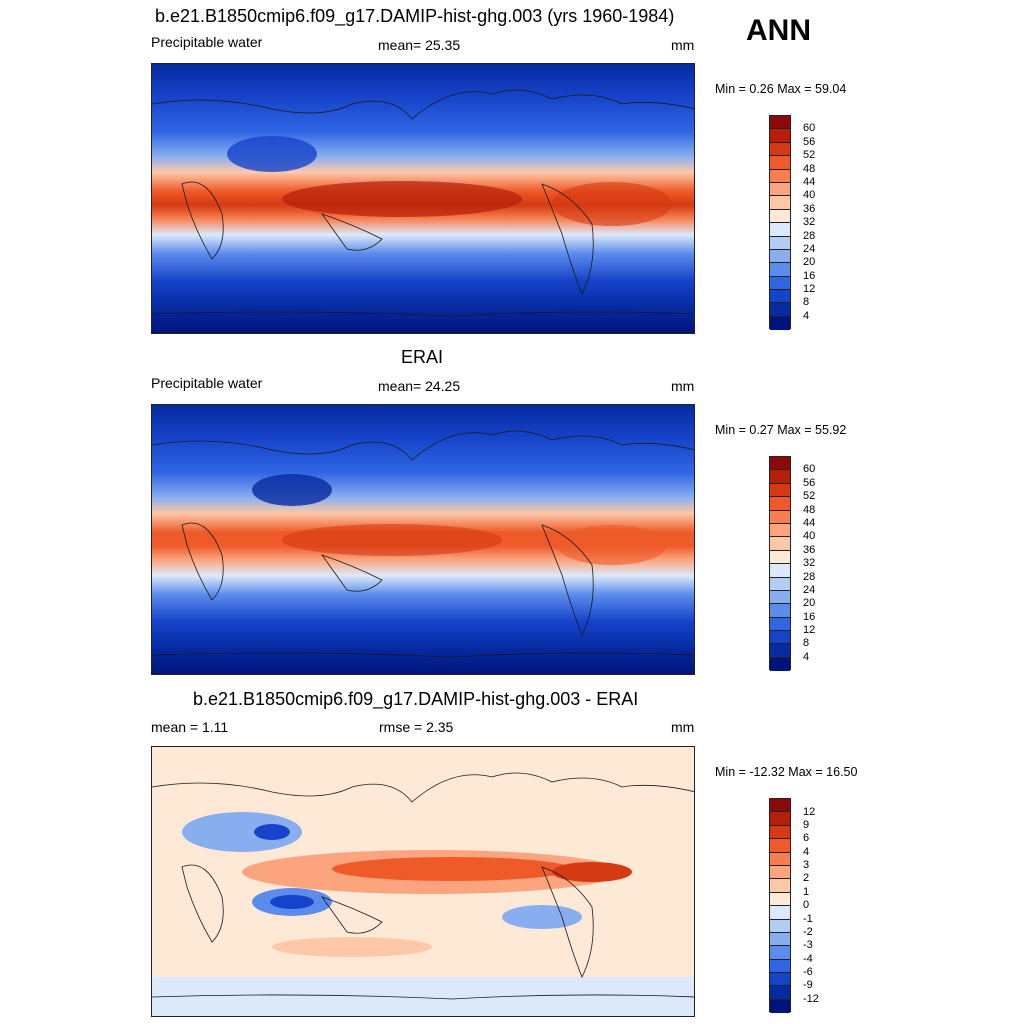  Describe the element at coordinates (422, 357) in the screenshot. I see `panel2-title: ERAI` at that location.